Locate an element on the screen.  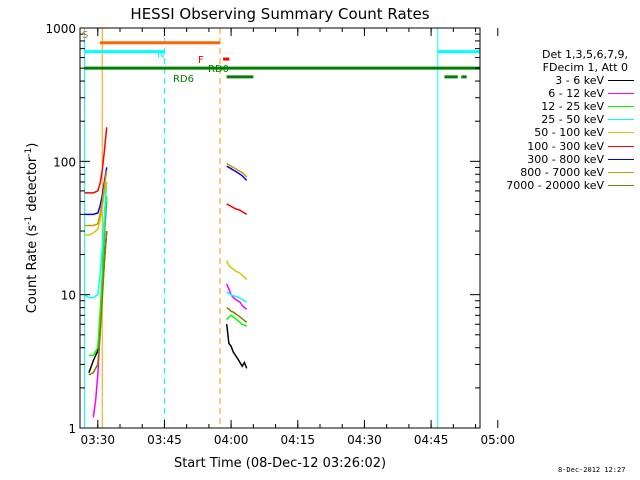
legend-header-line-2: FDecim 1, Att 0 is located at coordinates (585, 67).